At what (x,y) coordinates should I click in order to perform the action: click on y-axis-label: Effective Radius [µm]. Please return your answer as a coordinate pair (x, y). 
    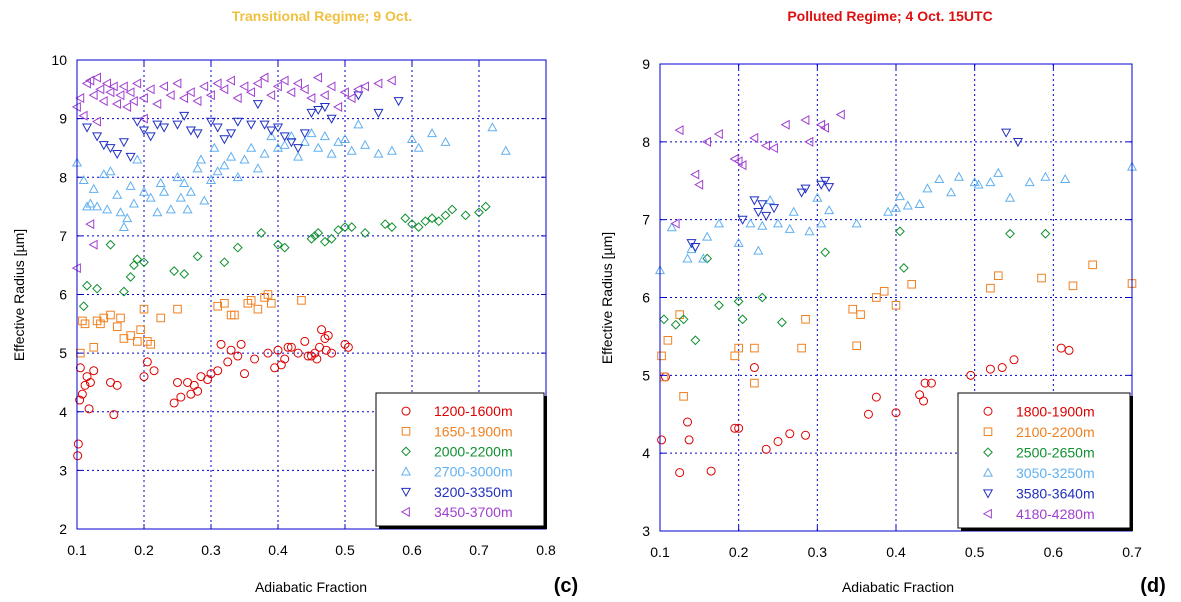
    Looking at the image, I should click on (19, 295).